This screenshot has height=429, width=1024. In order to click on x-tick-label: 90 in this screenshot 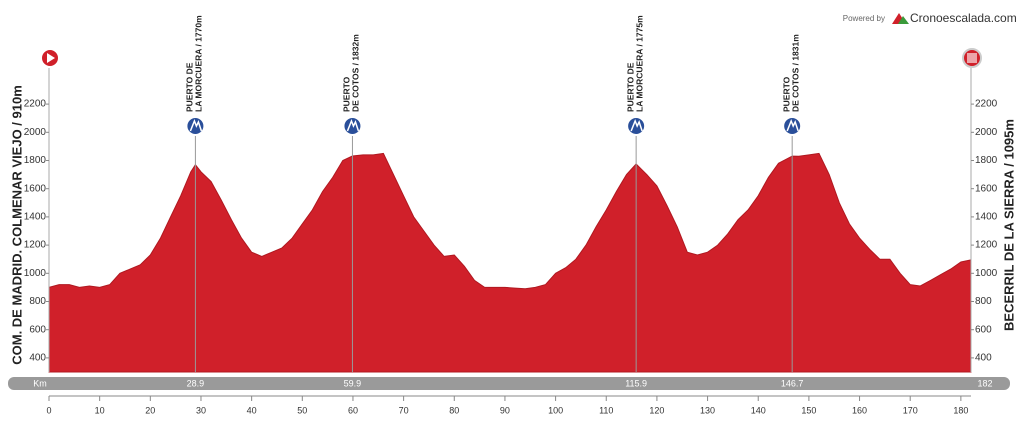, I will do `click(505, 410)`.